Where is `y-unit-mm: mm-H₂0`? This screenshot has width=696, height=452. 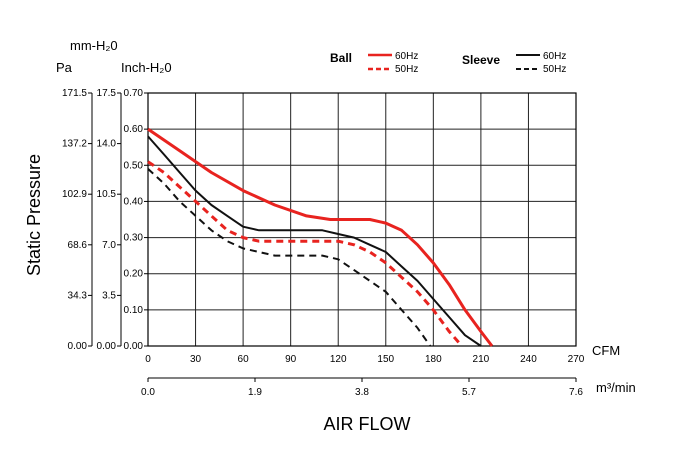 y-unit-mm: mm-H₂0 is located at coordinates (94, 45).